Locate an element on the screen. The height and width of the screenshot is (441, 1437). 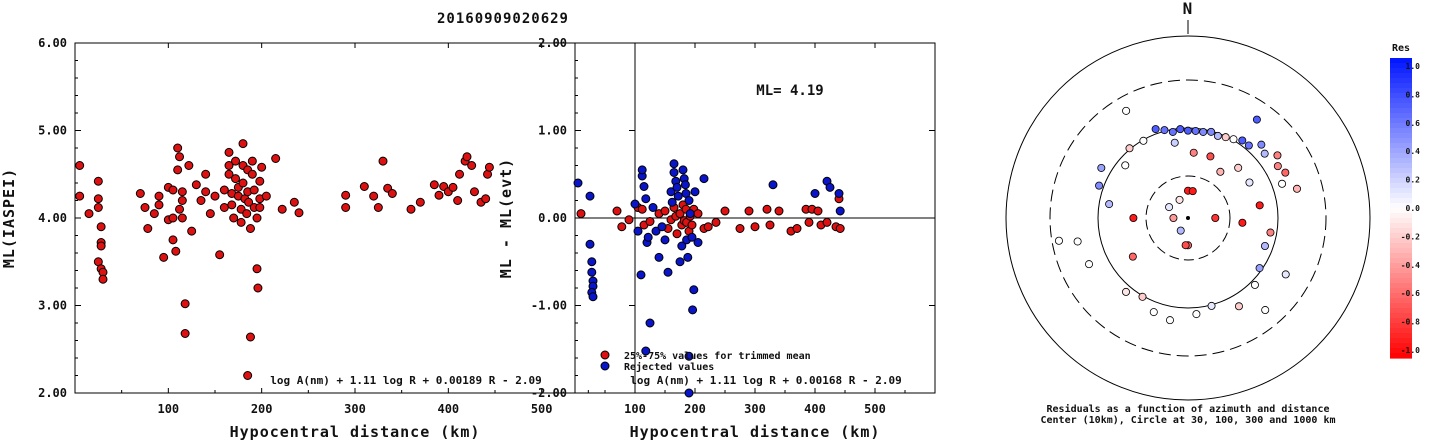
x-tick-label: 100 is located at coordinates (168, 409).